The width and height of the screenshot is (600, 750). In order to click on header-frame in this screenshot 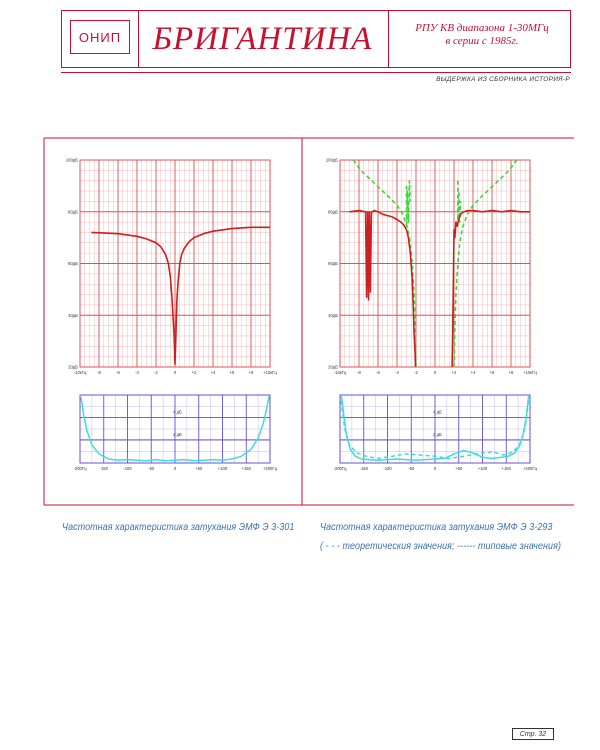, I will do `click(316, 39)`.